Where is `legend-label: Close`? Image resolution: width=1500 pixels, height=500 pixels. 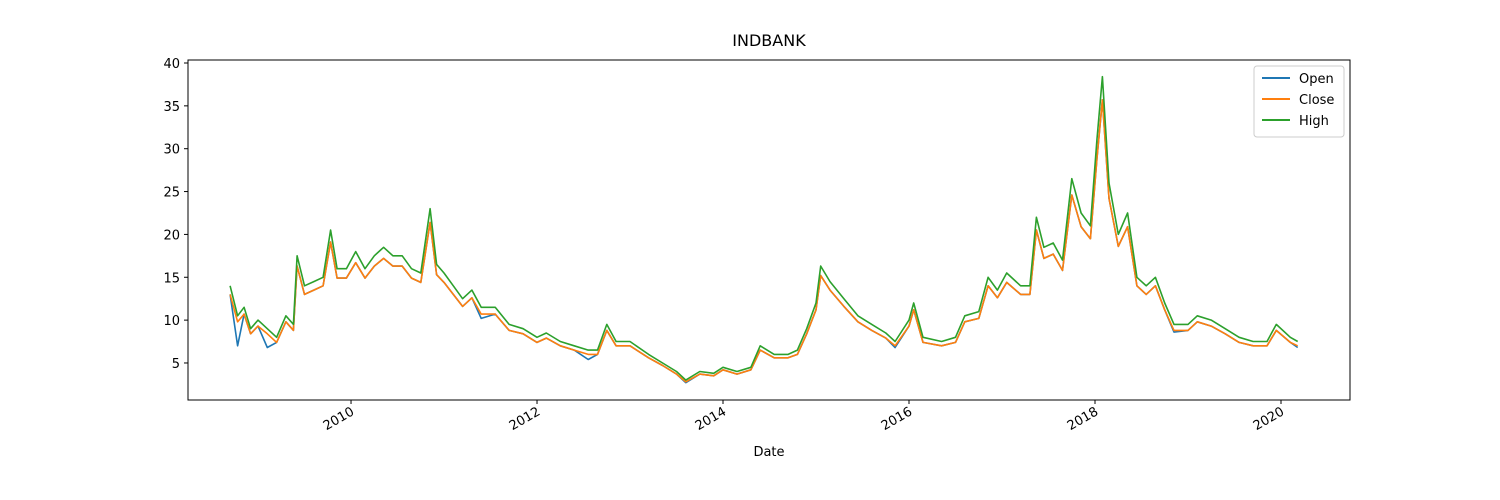
legend-label: Close is located at coordinates (1316, 100).